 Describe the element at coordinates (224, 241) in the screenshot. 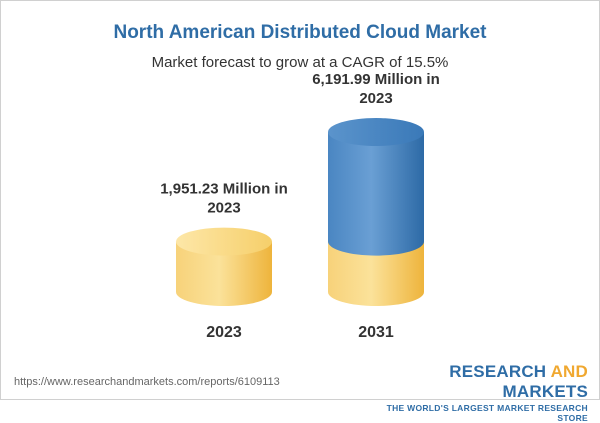

I see `bar-2023-top` at that location.